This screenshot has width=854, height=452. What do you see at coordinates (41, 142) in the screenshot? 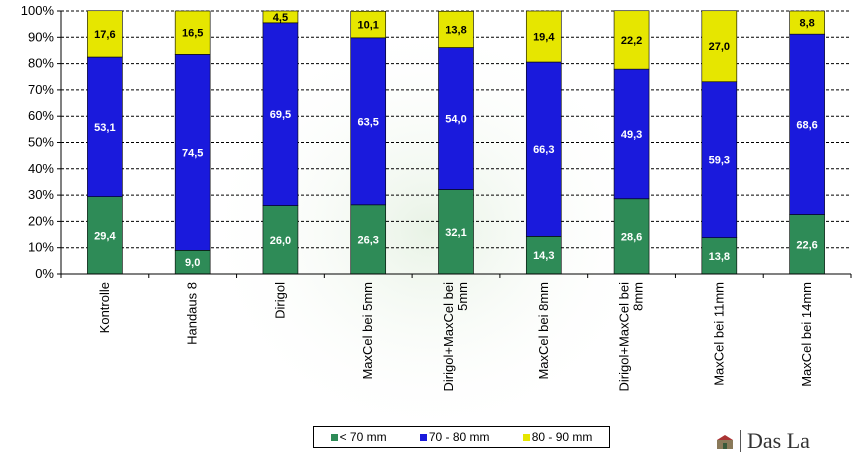
I see `y-tick-label: 50%` at bounding box center [41, 142].